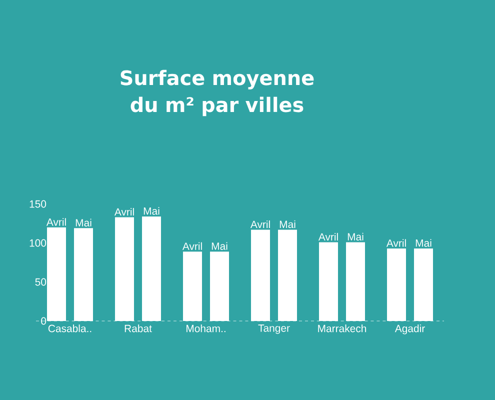 The height and width of the screenshot is (400, 495). What do you see at coordinates (274, 329) in the screenshot?
I see `x-tick-label: Tanger` at bounding box center [274, 329].